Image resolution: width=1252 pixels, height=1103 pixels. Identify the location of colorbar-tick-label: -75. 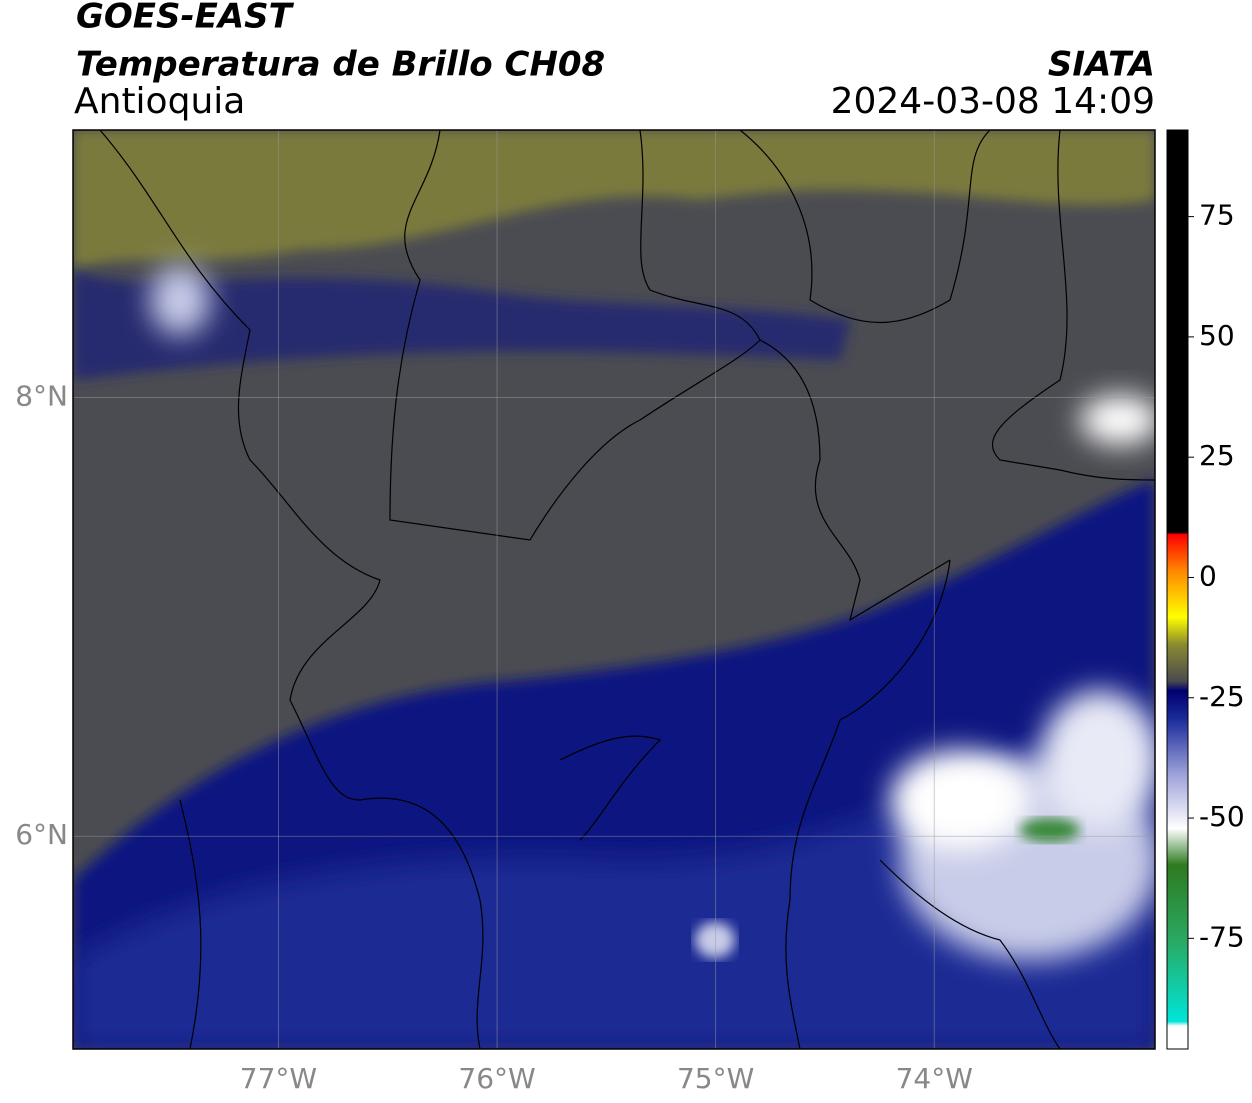
(1222, 936).